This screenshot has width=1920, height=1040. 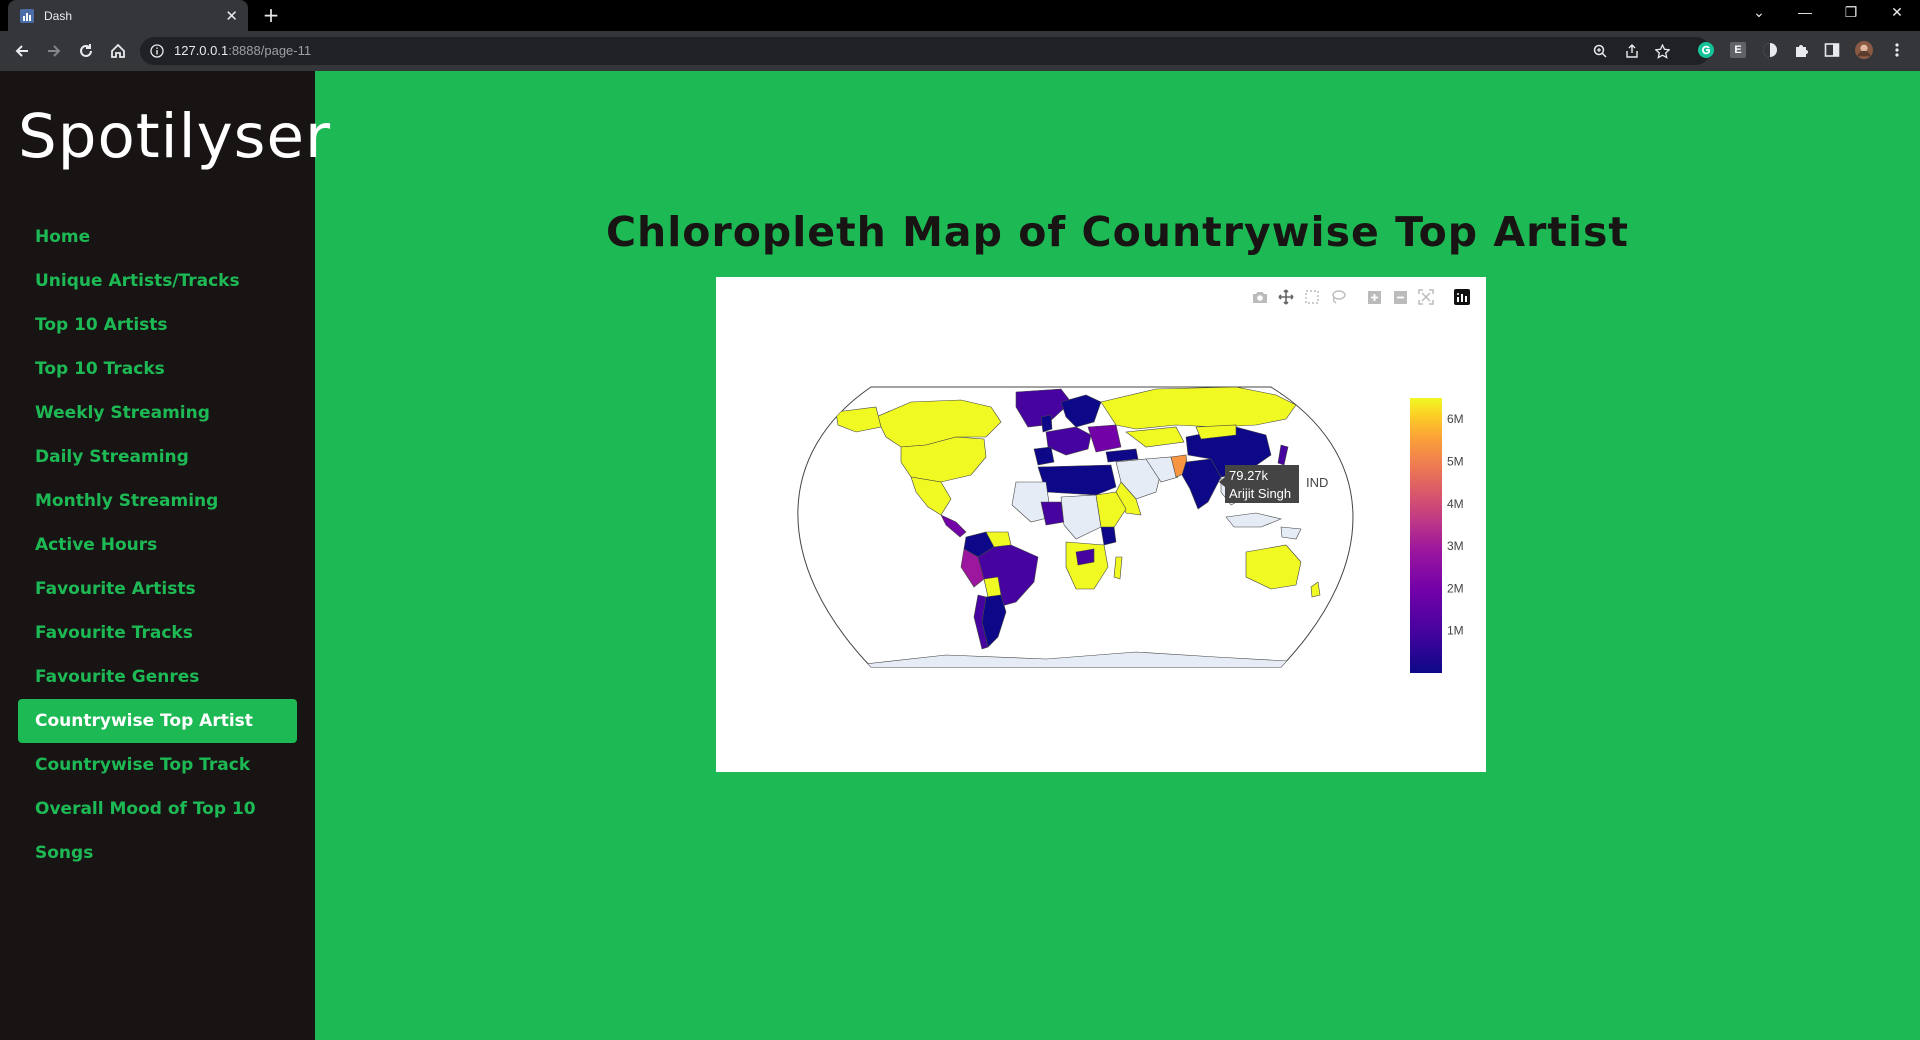 What do you see at coordinates (128, 15) in the screenshot?
I see `browser-tab: Dash ✕` at bounding box center [128, 15].